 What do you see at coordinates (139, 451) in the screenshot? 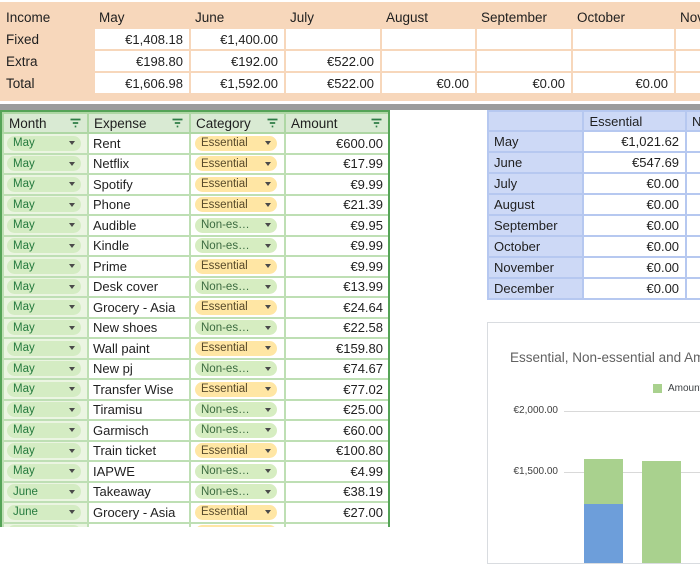
I see `expense-name-cell: Train ticket` at bounding box center [139, 451].